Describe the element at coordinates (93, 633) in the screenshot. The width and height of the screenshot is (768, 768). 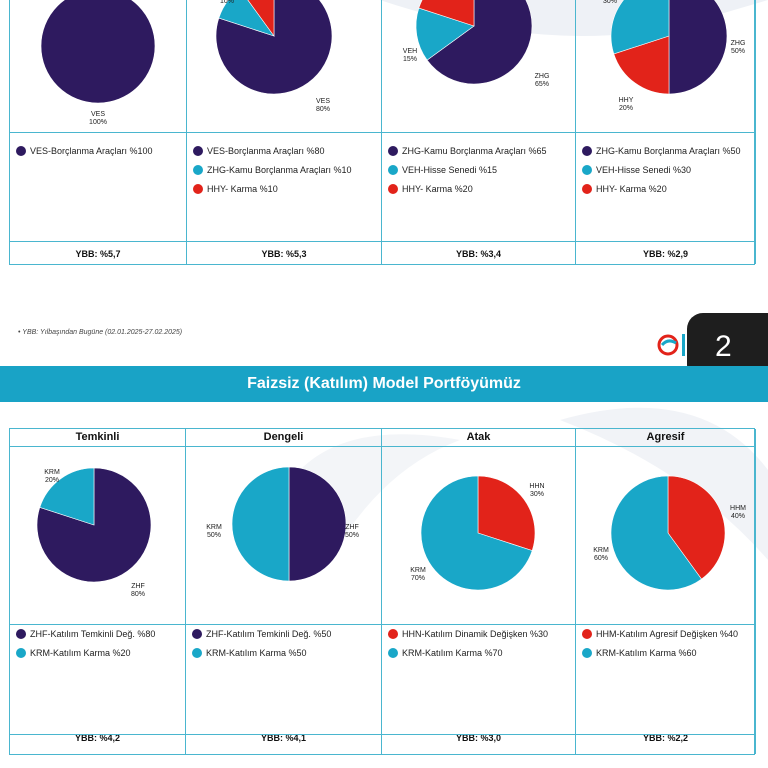
I see `legend-text: ZHF-Katılım Temkinli Değ. %80` at that location.